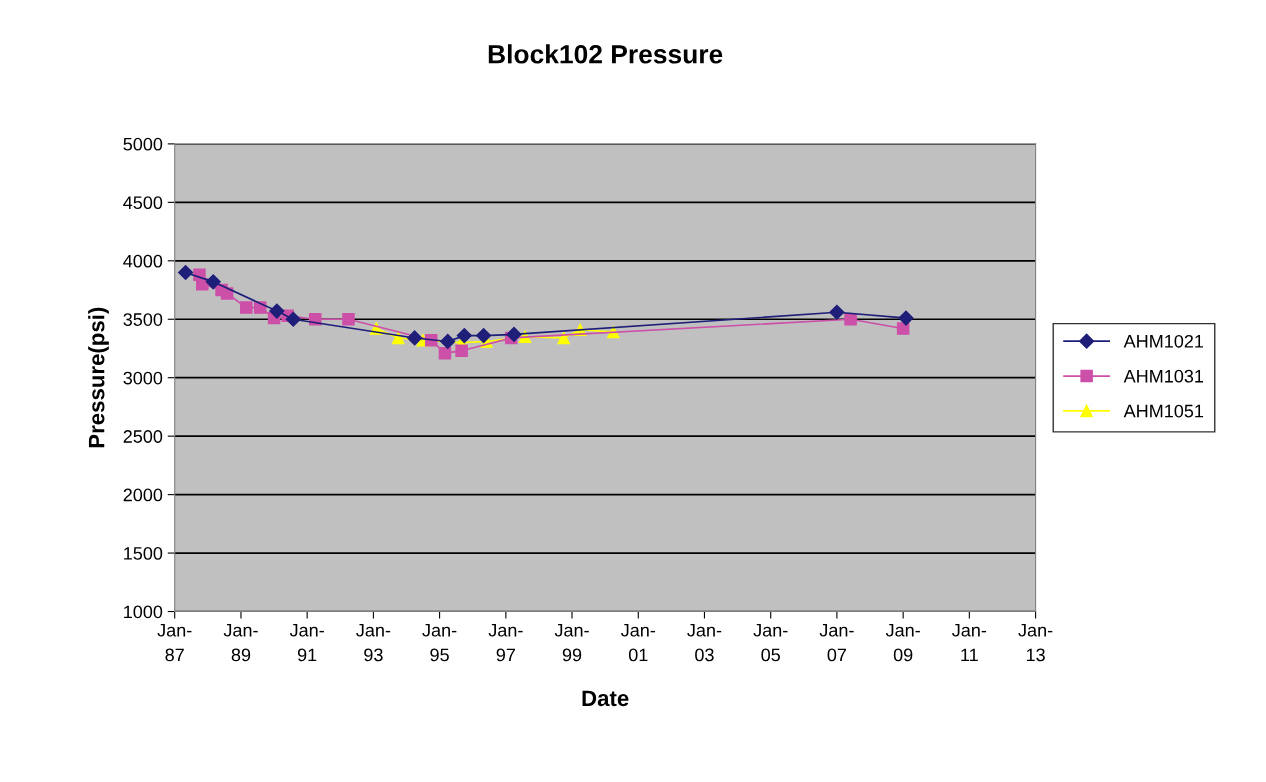  What do you see at coordinates (770, 642) in the screenshot?
I see `x-tick-label: Jan- 05` at bounding box center [770, 642].